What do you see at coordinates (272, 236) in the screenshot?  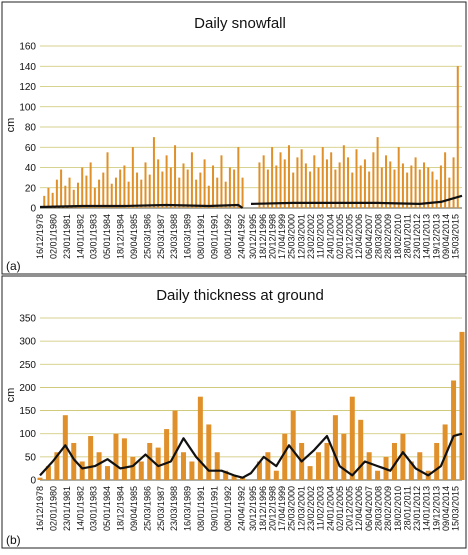 I see `x-tick-label: 20/12/1998` at bounding box center [272, 236].